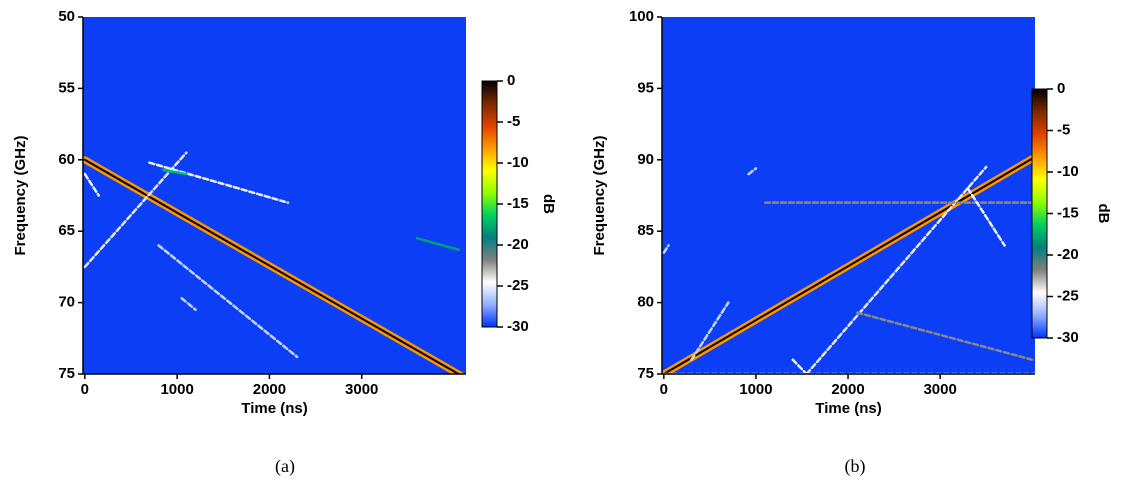  I want to click on y-tick-label: 100, so click(641, 16).